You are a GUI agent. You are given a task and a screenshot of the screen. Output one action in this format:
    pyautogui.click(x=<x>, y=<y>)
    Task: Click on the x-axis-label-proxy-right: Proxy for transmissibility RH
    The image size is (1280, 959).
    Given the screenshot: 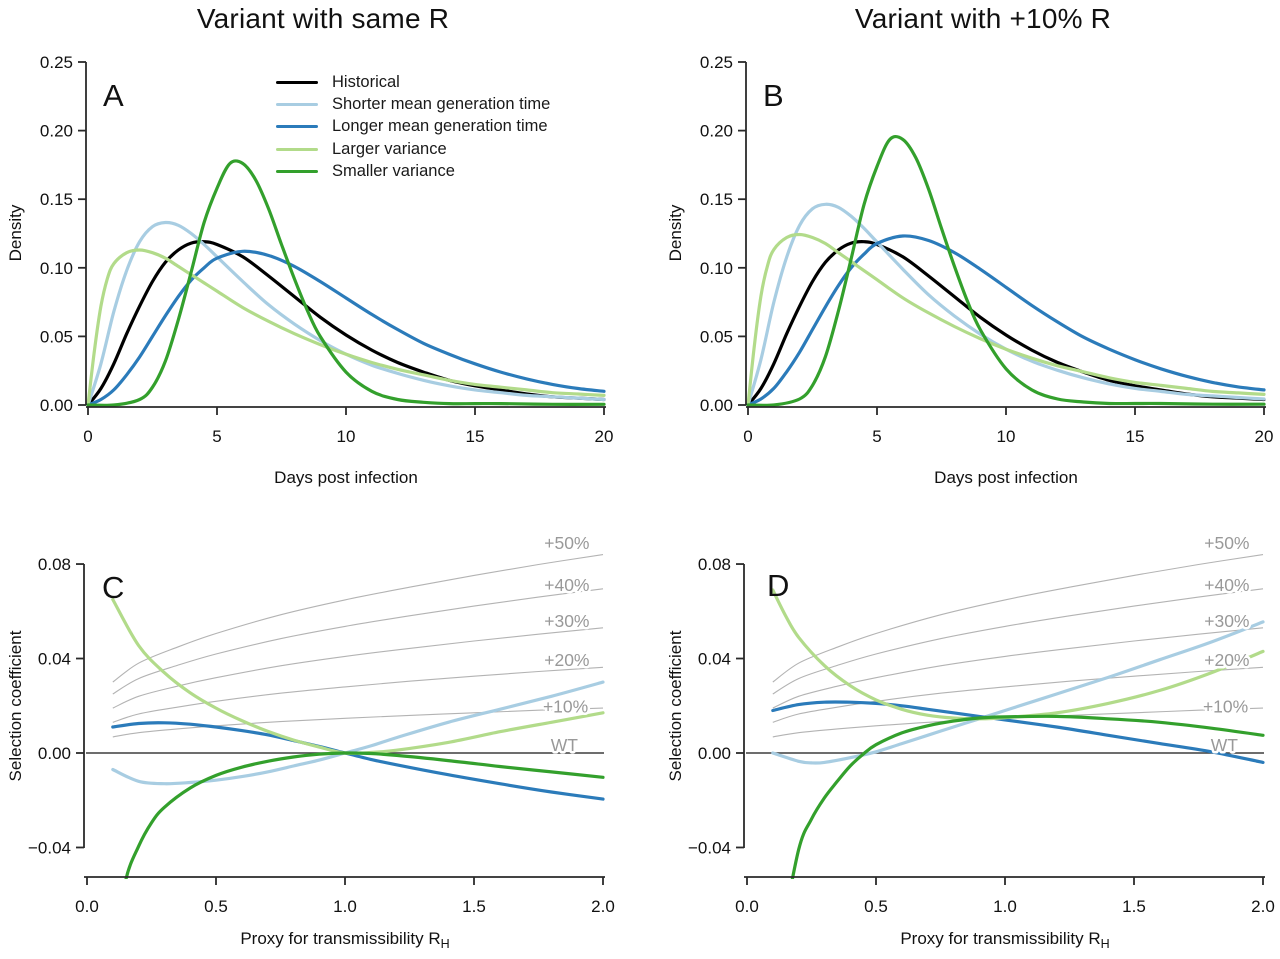 What is the action you would take?
    pyautogui.click(x=1005, y=940)
    